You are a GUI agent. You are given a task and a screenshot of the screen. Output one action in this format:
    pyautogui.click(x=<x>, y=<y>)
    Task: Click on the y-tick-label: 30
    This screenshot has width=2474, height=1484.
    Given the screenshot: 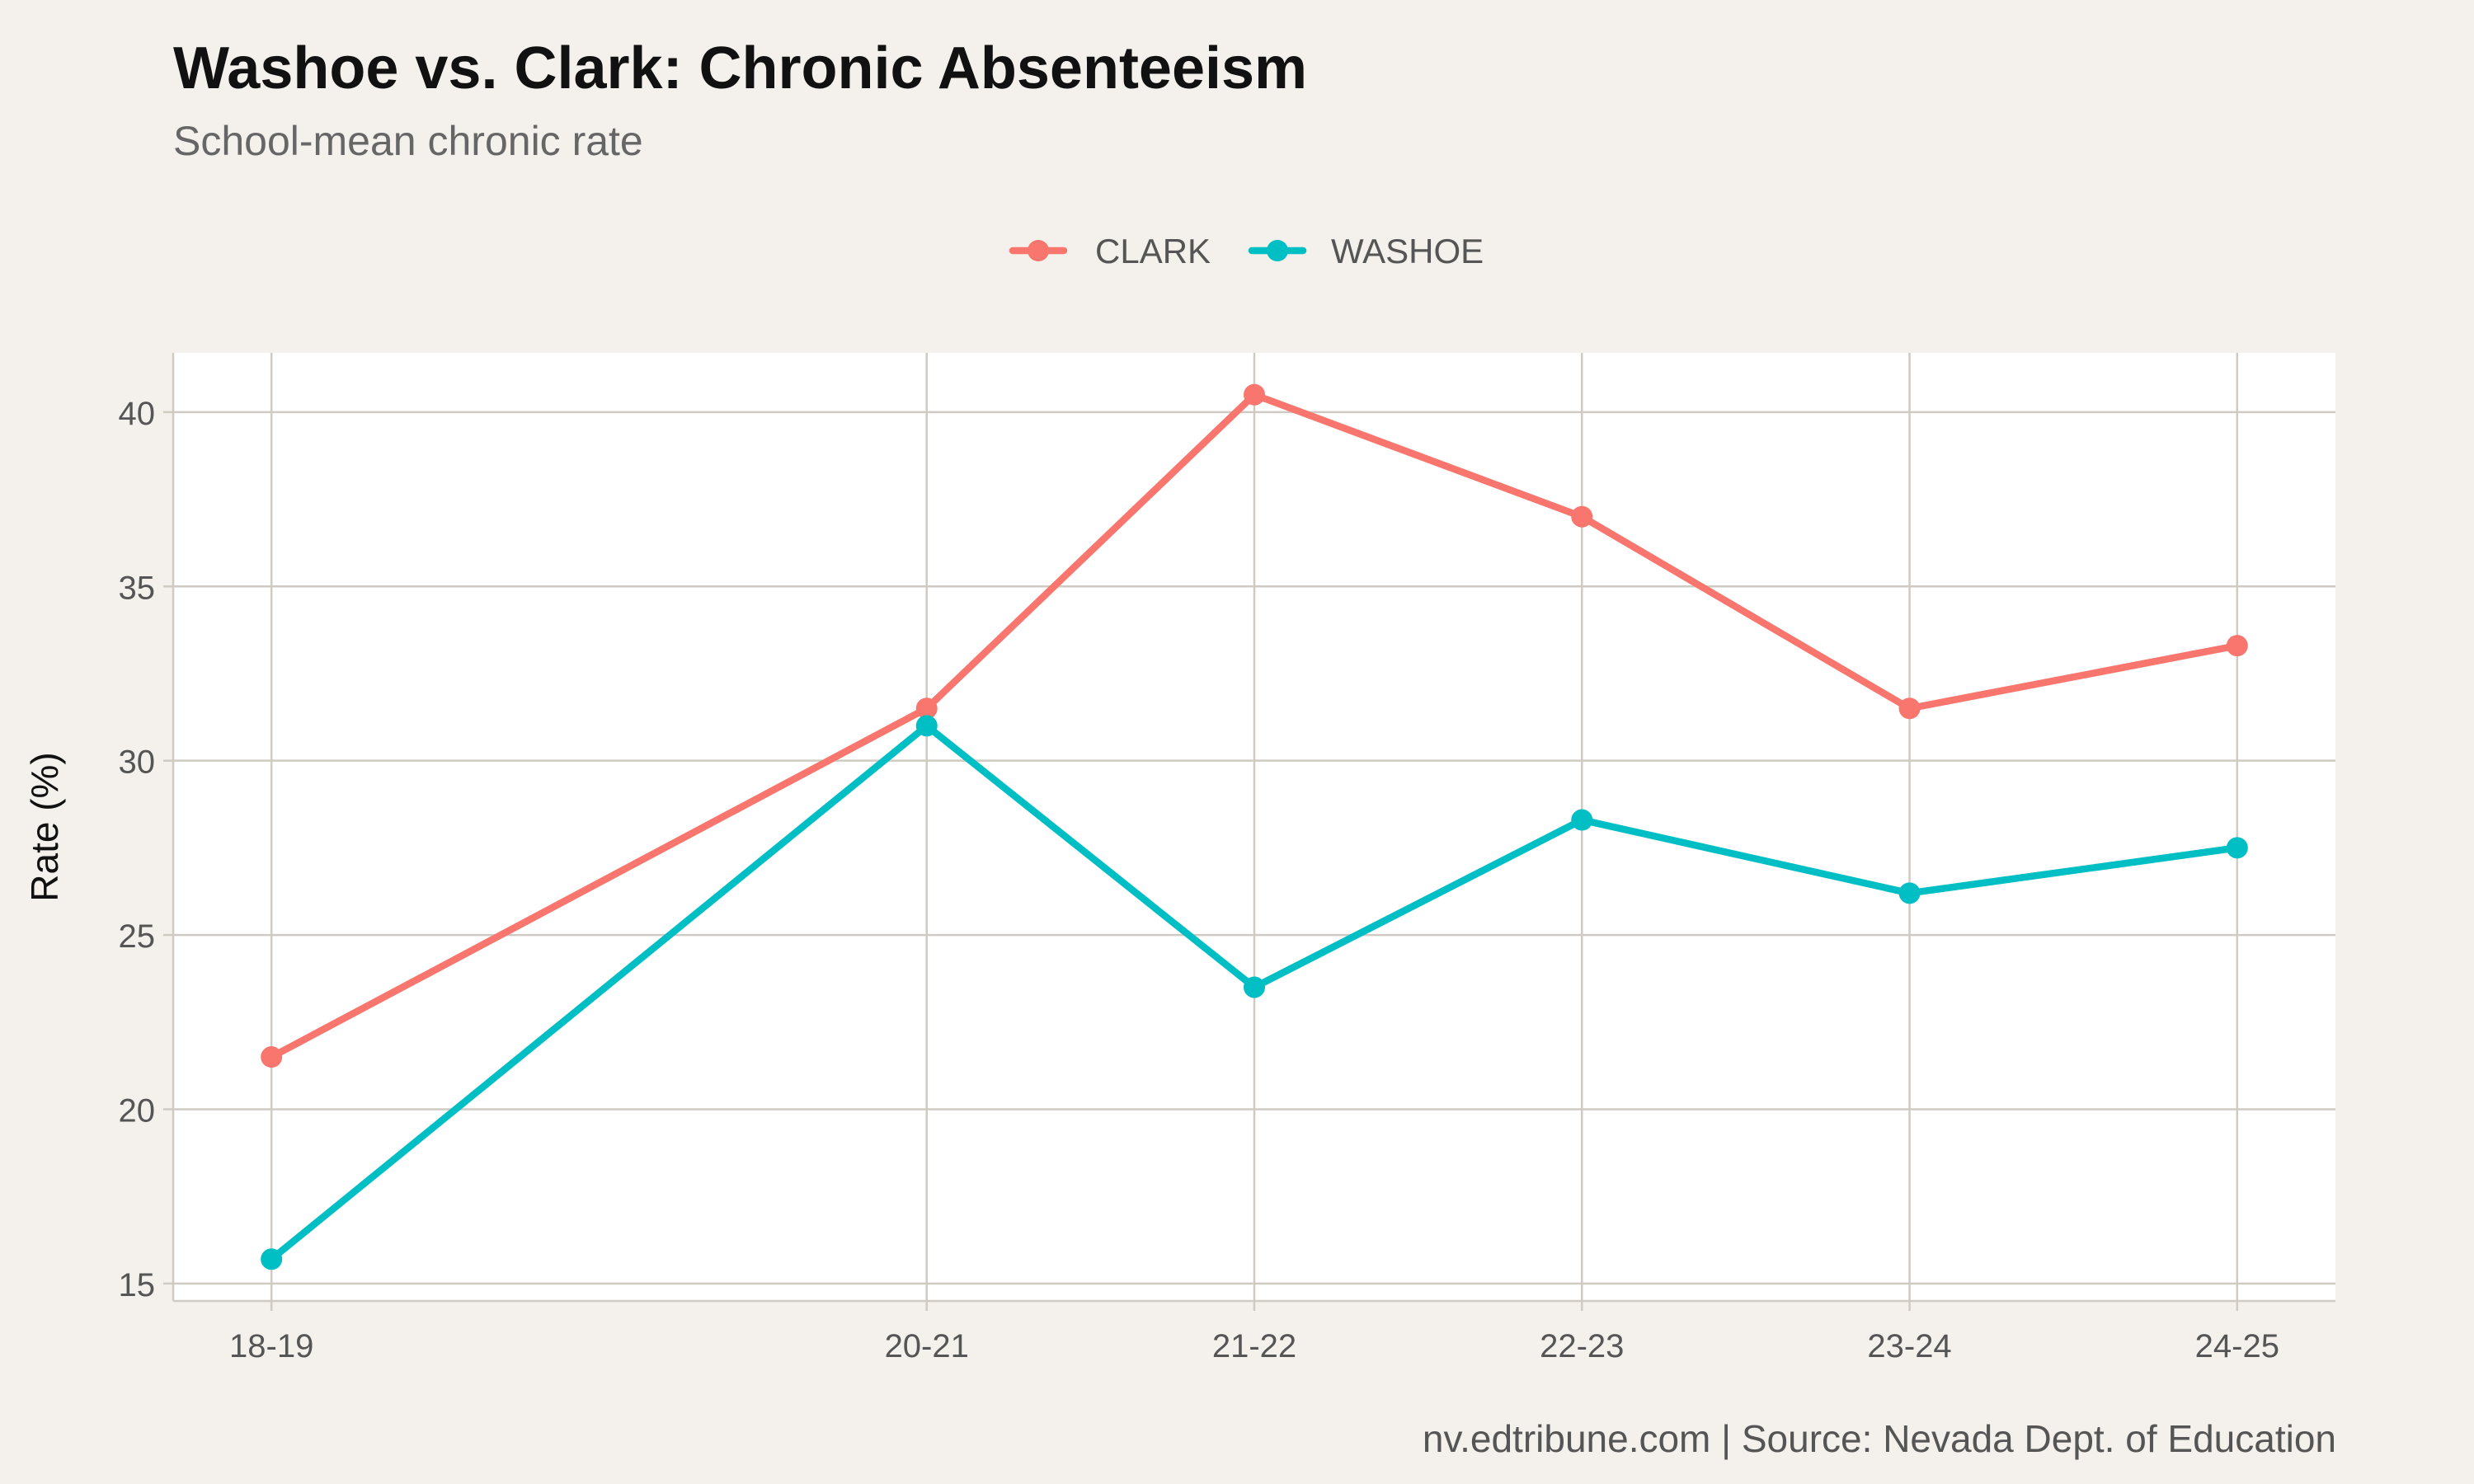 What is the action you would take?
    pyautogui.click(x=137, y=762)
    